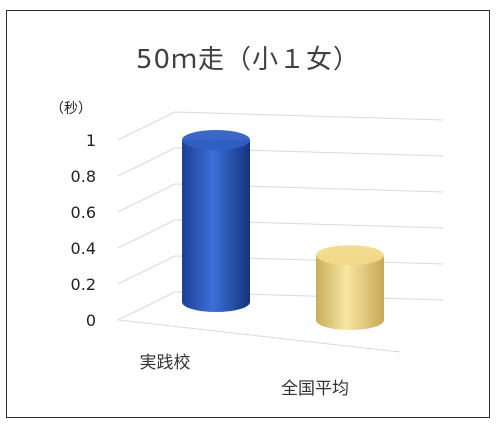 The width and height of the screenshot is (497, 425). Describe the element at coordinates (83, 248) in the screenshot. I see `y-tick-label: 0.4` at that location.